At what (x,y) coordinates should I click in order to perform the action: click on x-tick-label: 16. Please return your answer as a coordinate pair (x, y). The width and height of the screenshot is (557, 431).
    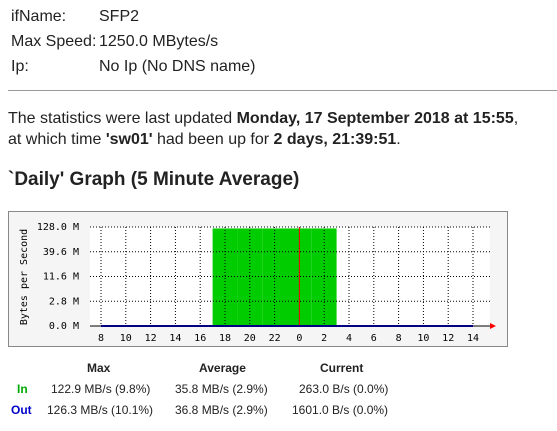
    Looking at the image, I should click on (200, 338).